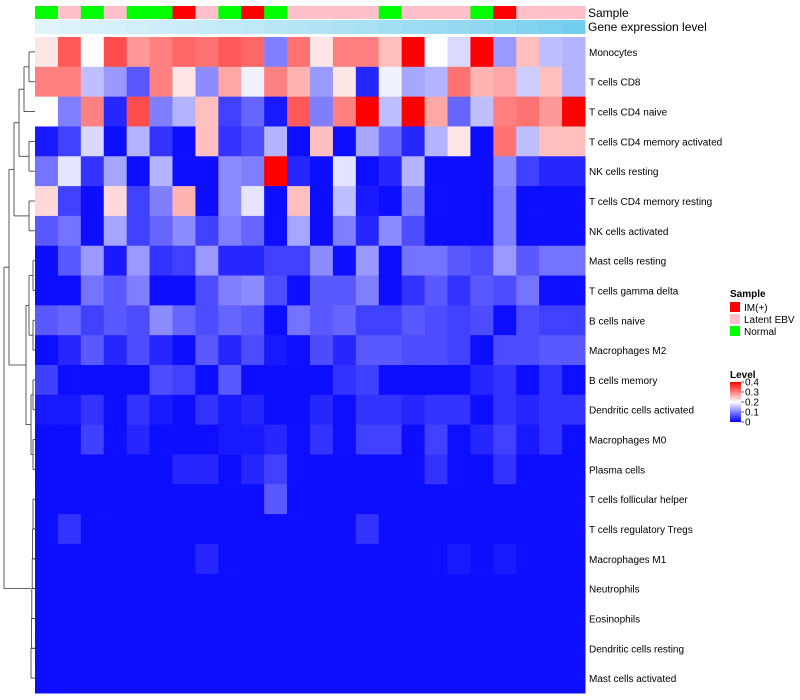 The height and width of the screenshot is (700, 800). I want to click on row-label: Neutrophils, so click(614, 590).